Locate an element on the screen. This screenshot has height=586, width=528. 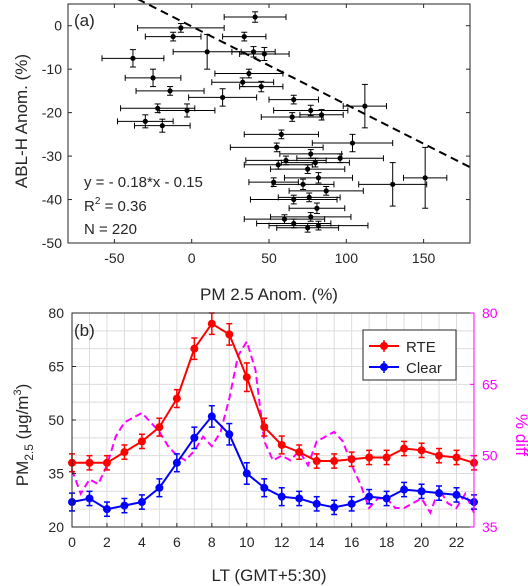
y-tick-label: 50 is located at coordinates (56, 420).